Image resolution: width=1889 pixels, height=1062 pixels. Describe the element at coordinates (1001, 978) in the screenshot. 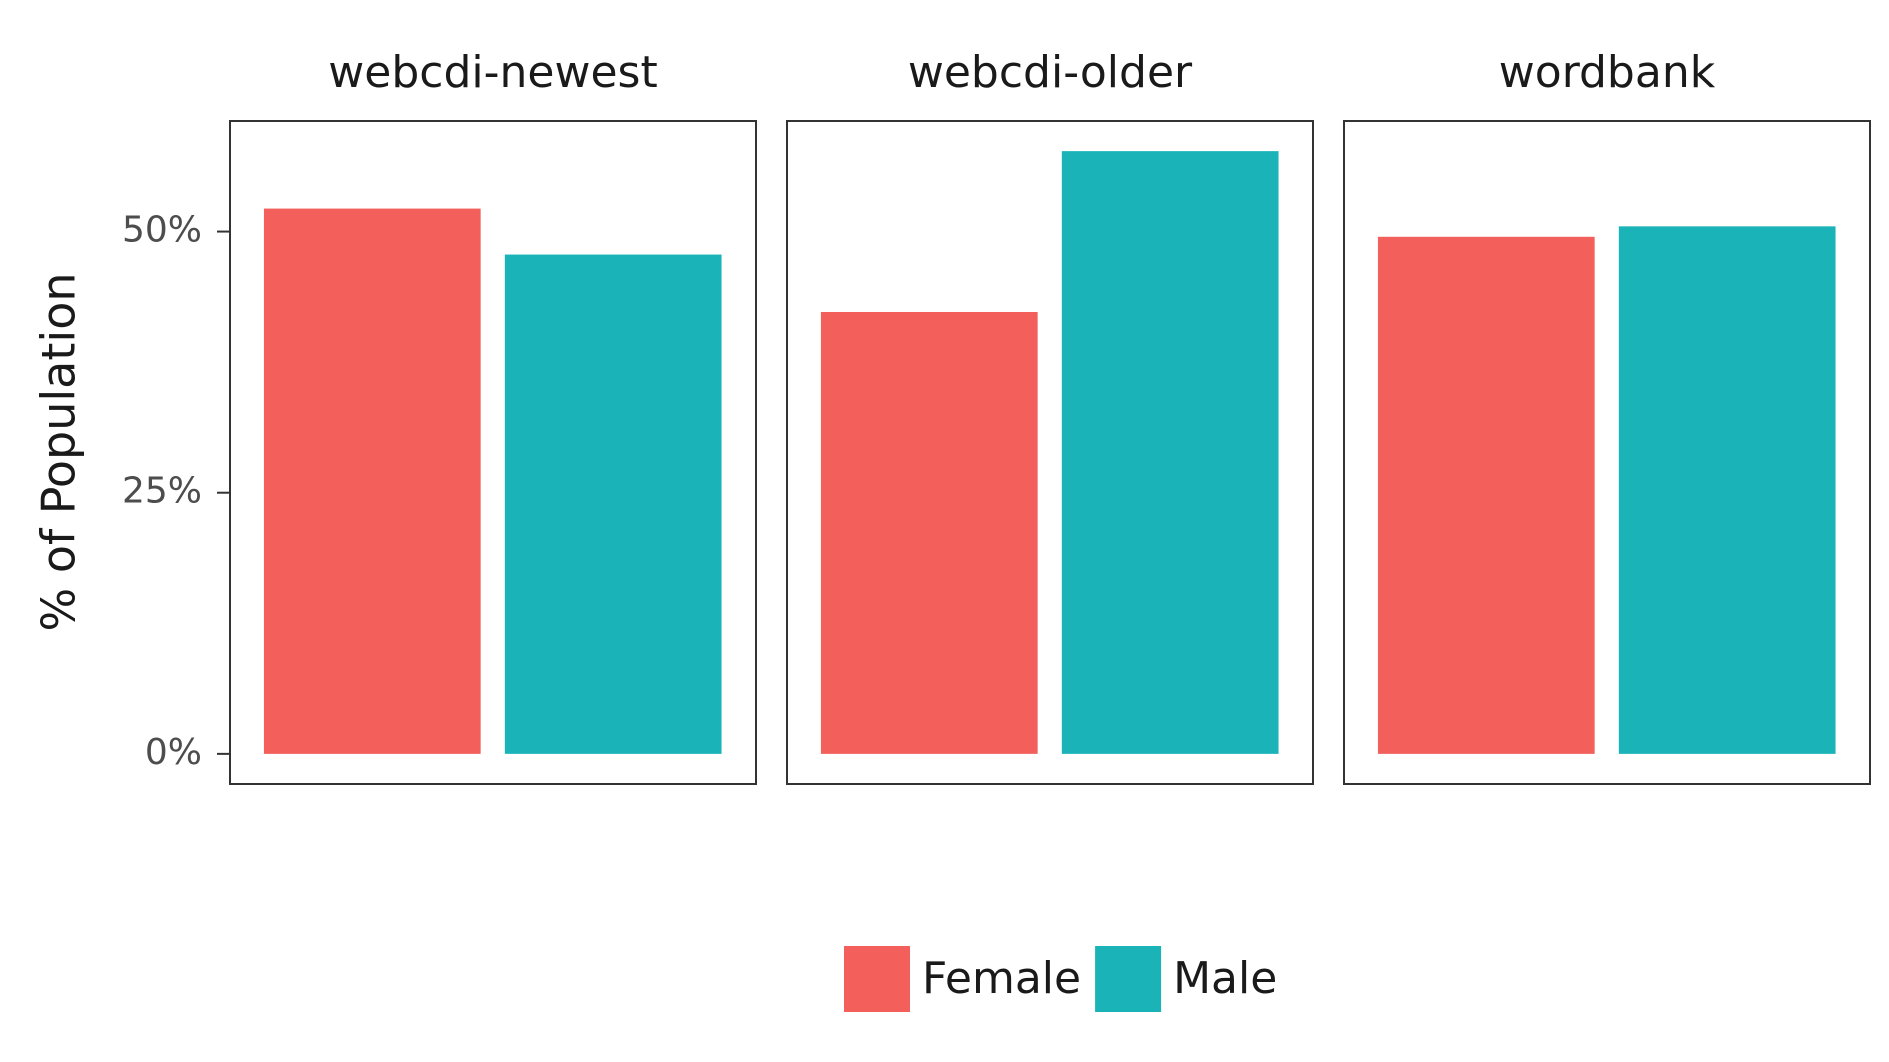

I see `legend-label: Female` at that location.